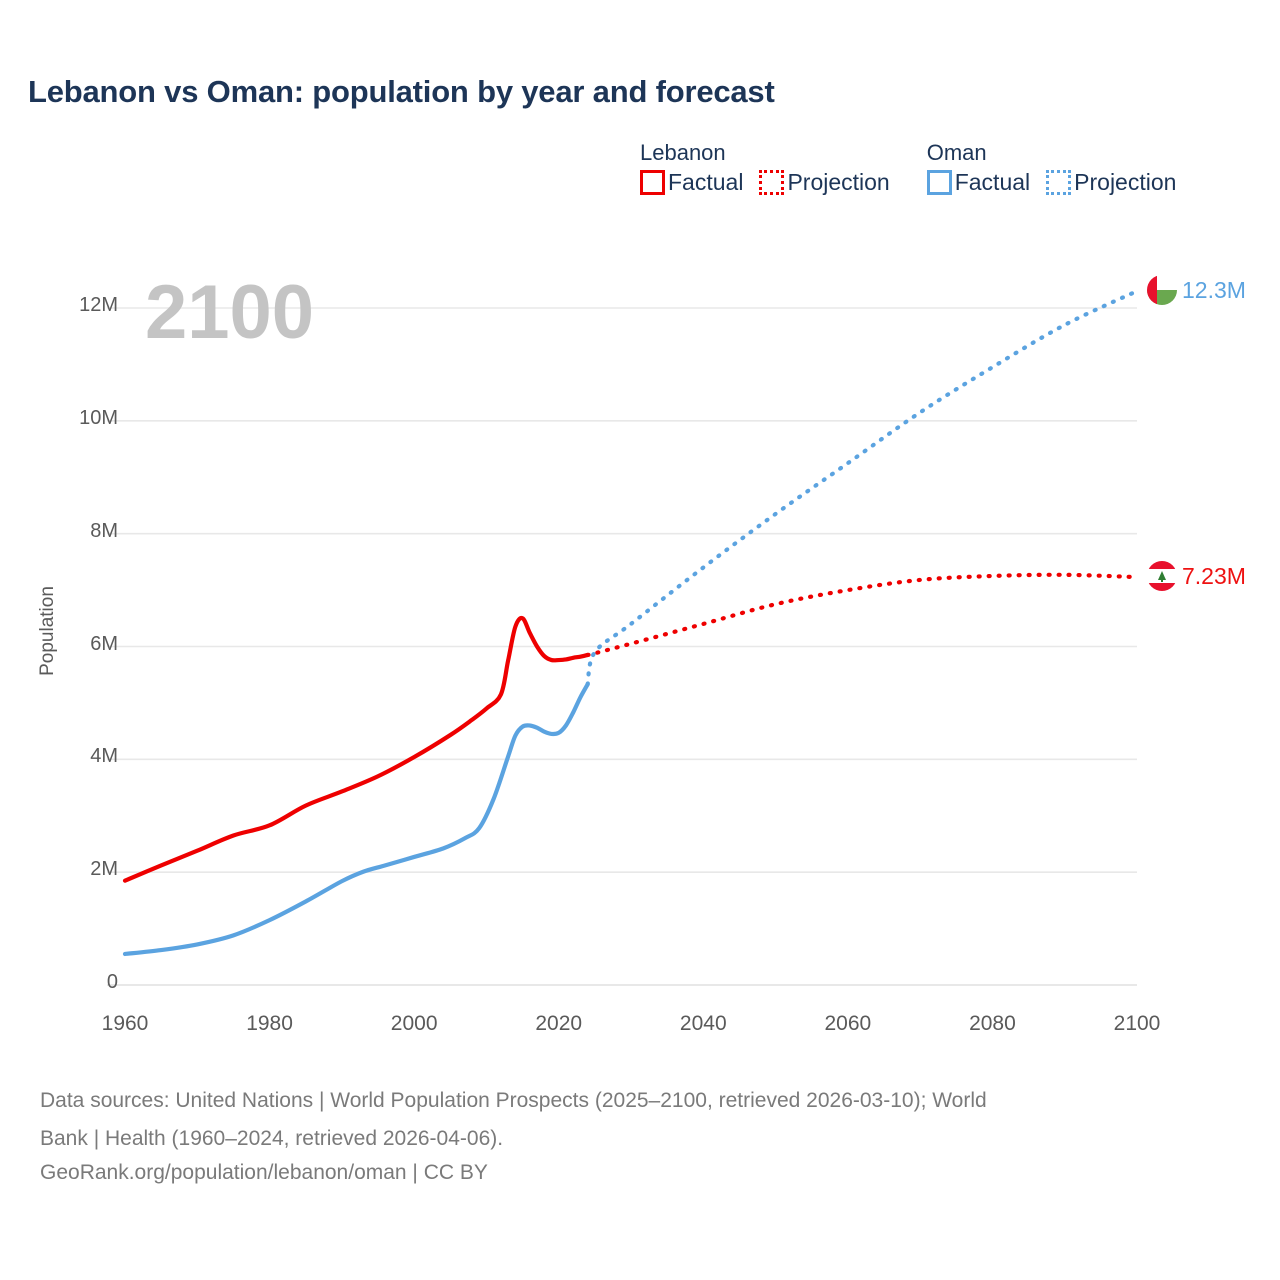 This screenshot has width=1280, height=1280. What do you see at coordinates (1162, 576) in the screenshot?
I see `lebanon-flag-icon` at bounding box center [1162, 576].